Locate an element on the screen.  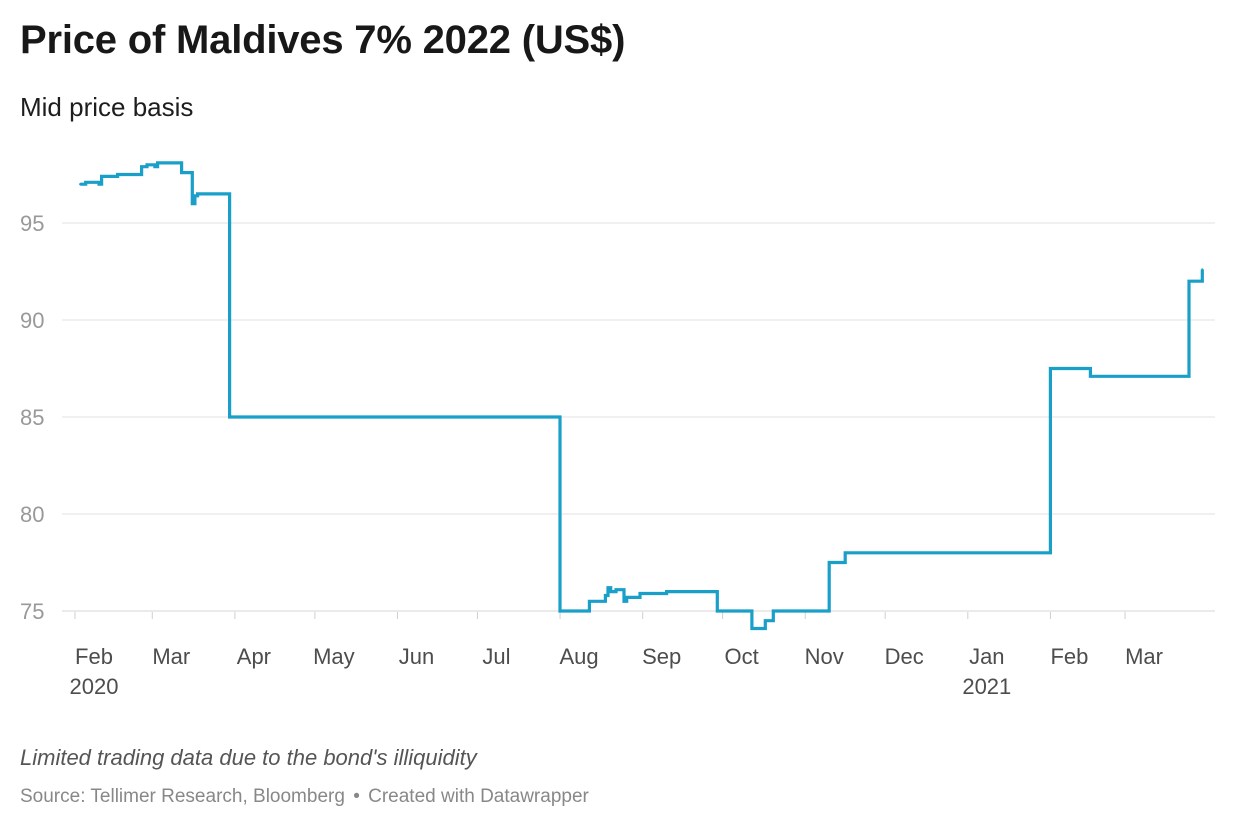
chart-title: Price of Maldives 7% 2022 (US$) is located at coordinates (323, 40).